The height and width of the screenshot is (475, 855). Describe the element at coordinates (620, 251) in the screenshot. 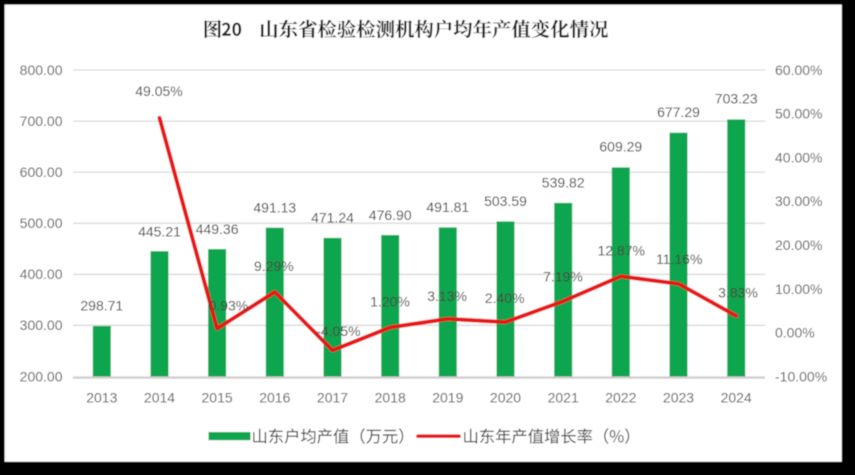

I see `svg-text: 12.87%` at that location.